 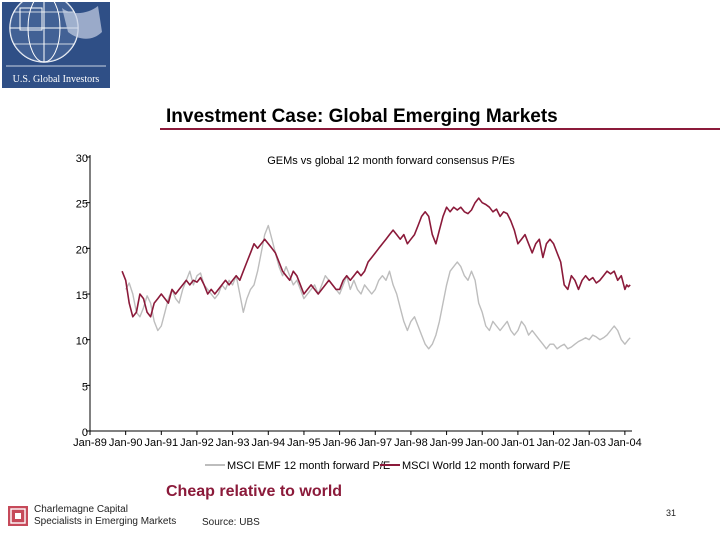 I want to click on x-tick-label: Jan-00, so click(x=482, y=443).